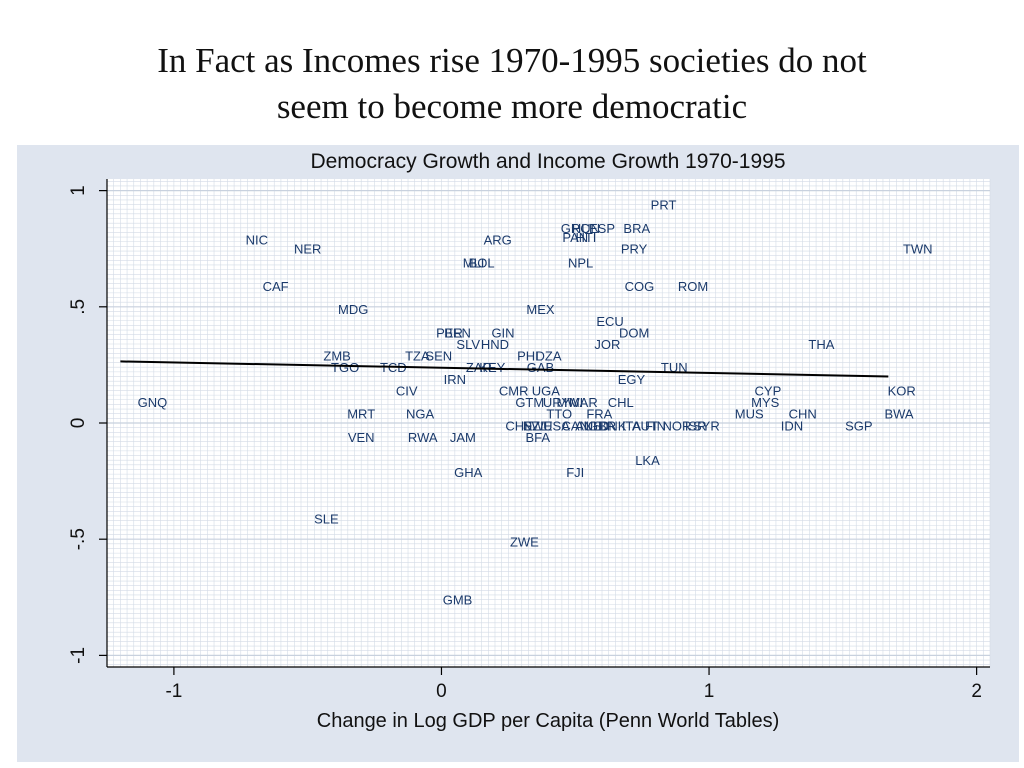 The image size is (1024, 768). Describe the element at coordinates (540, 367) in the screenshot. I see `point-label-gab: GAB` at that location.